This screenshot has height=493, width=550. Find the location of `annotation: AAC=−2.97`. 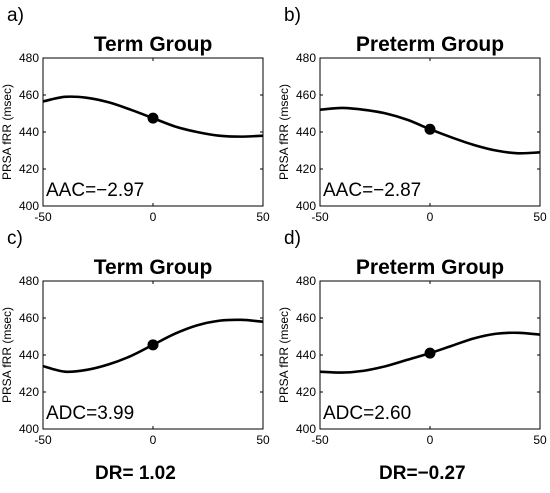

annotation: AAC=−2.97 is located at coordinates (95, 190).